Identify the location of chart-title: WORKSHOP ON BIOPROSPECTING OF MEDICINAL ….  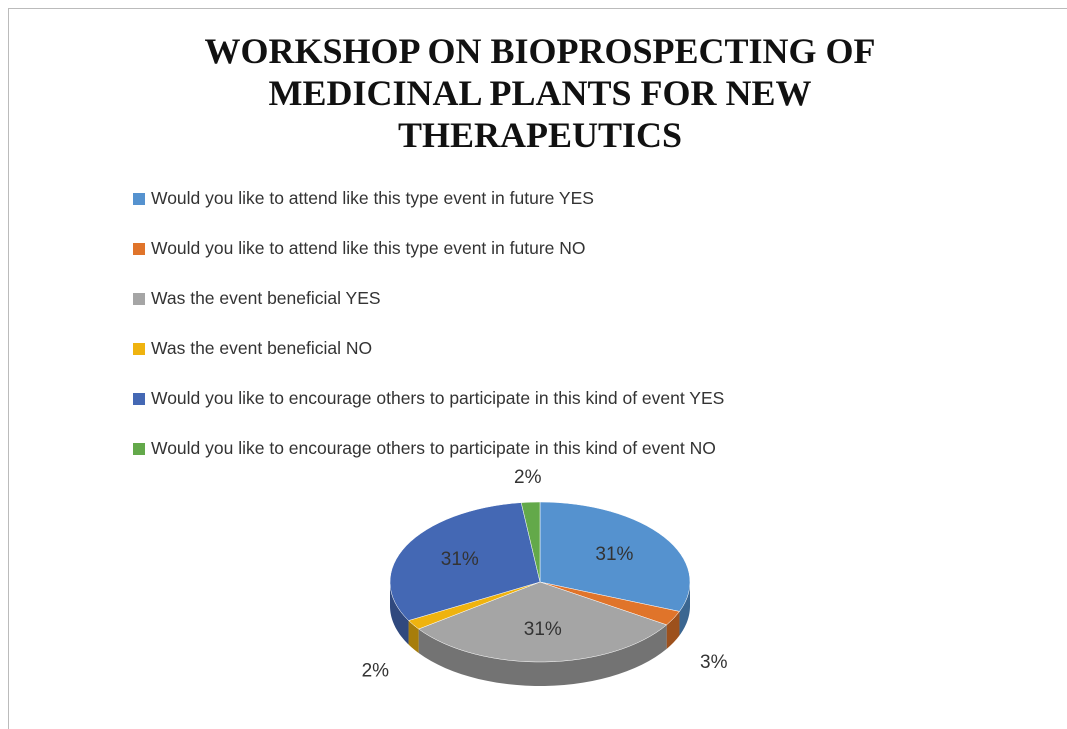
(540, 93).